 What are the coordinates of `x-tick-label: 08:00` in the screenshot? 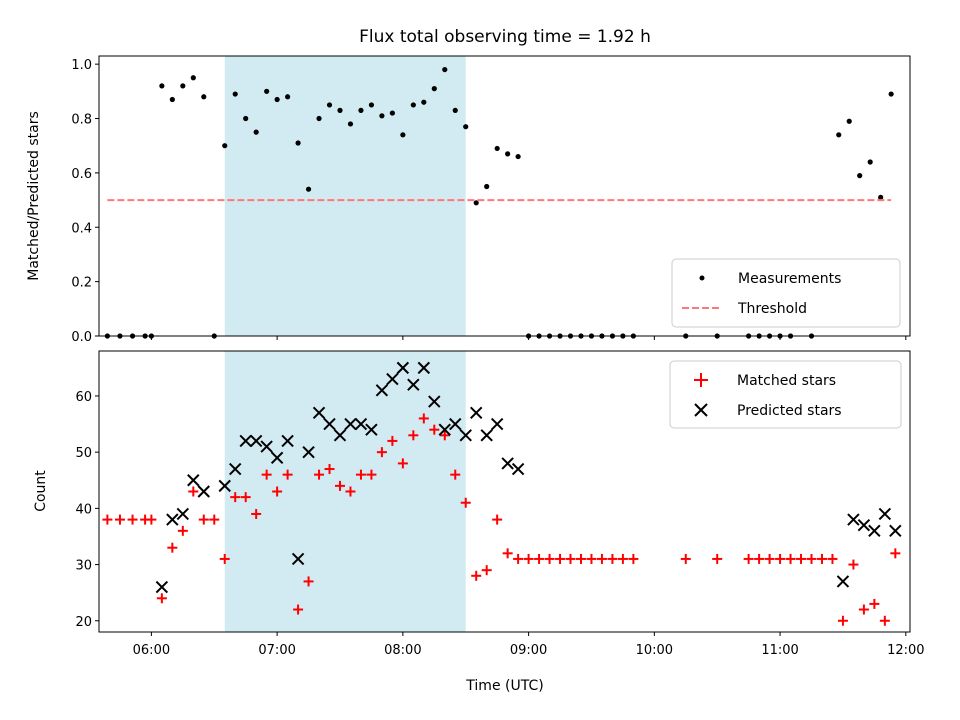 It's located at (402, 650).